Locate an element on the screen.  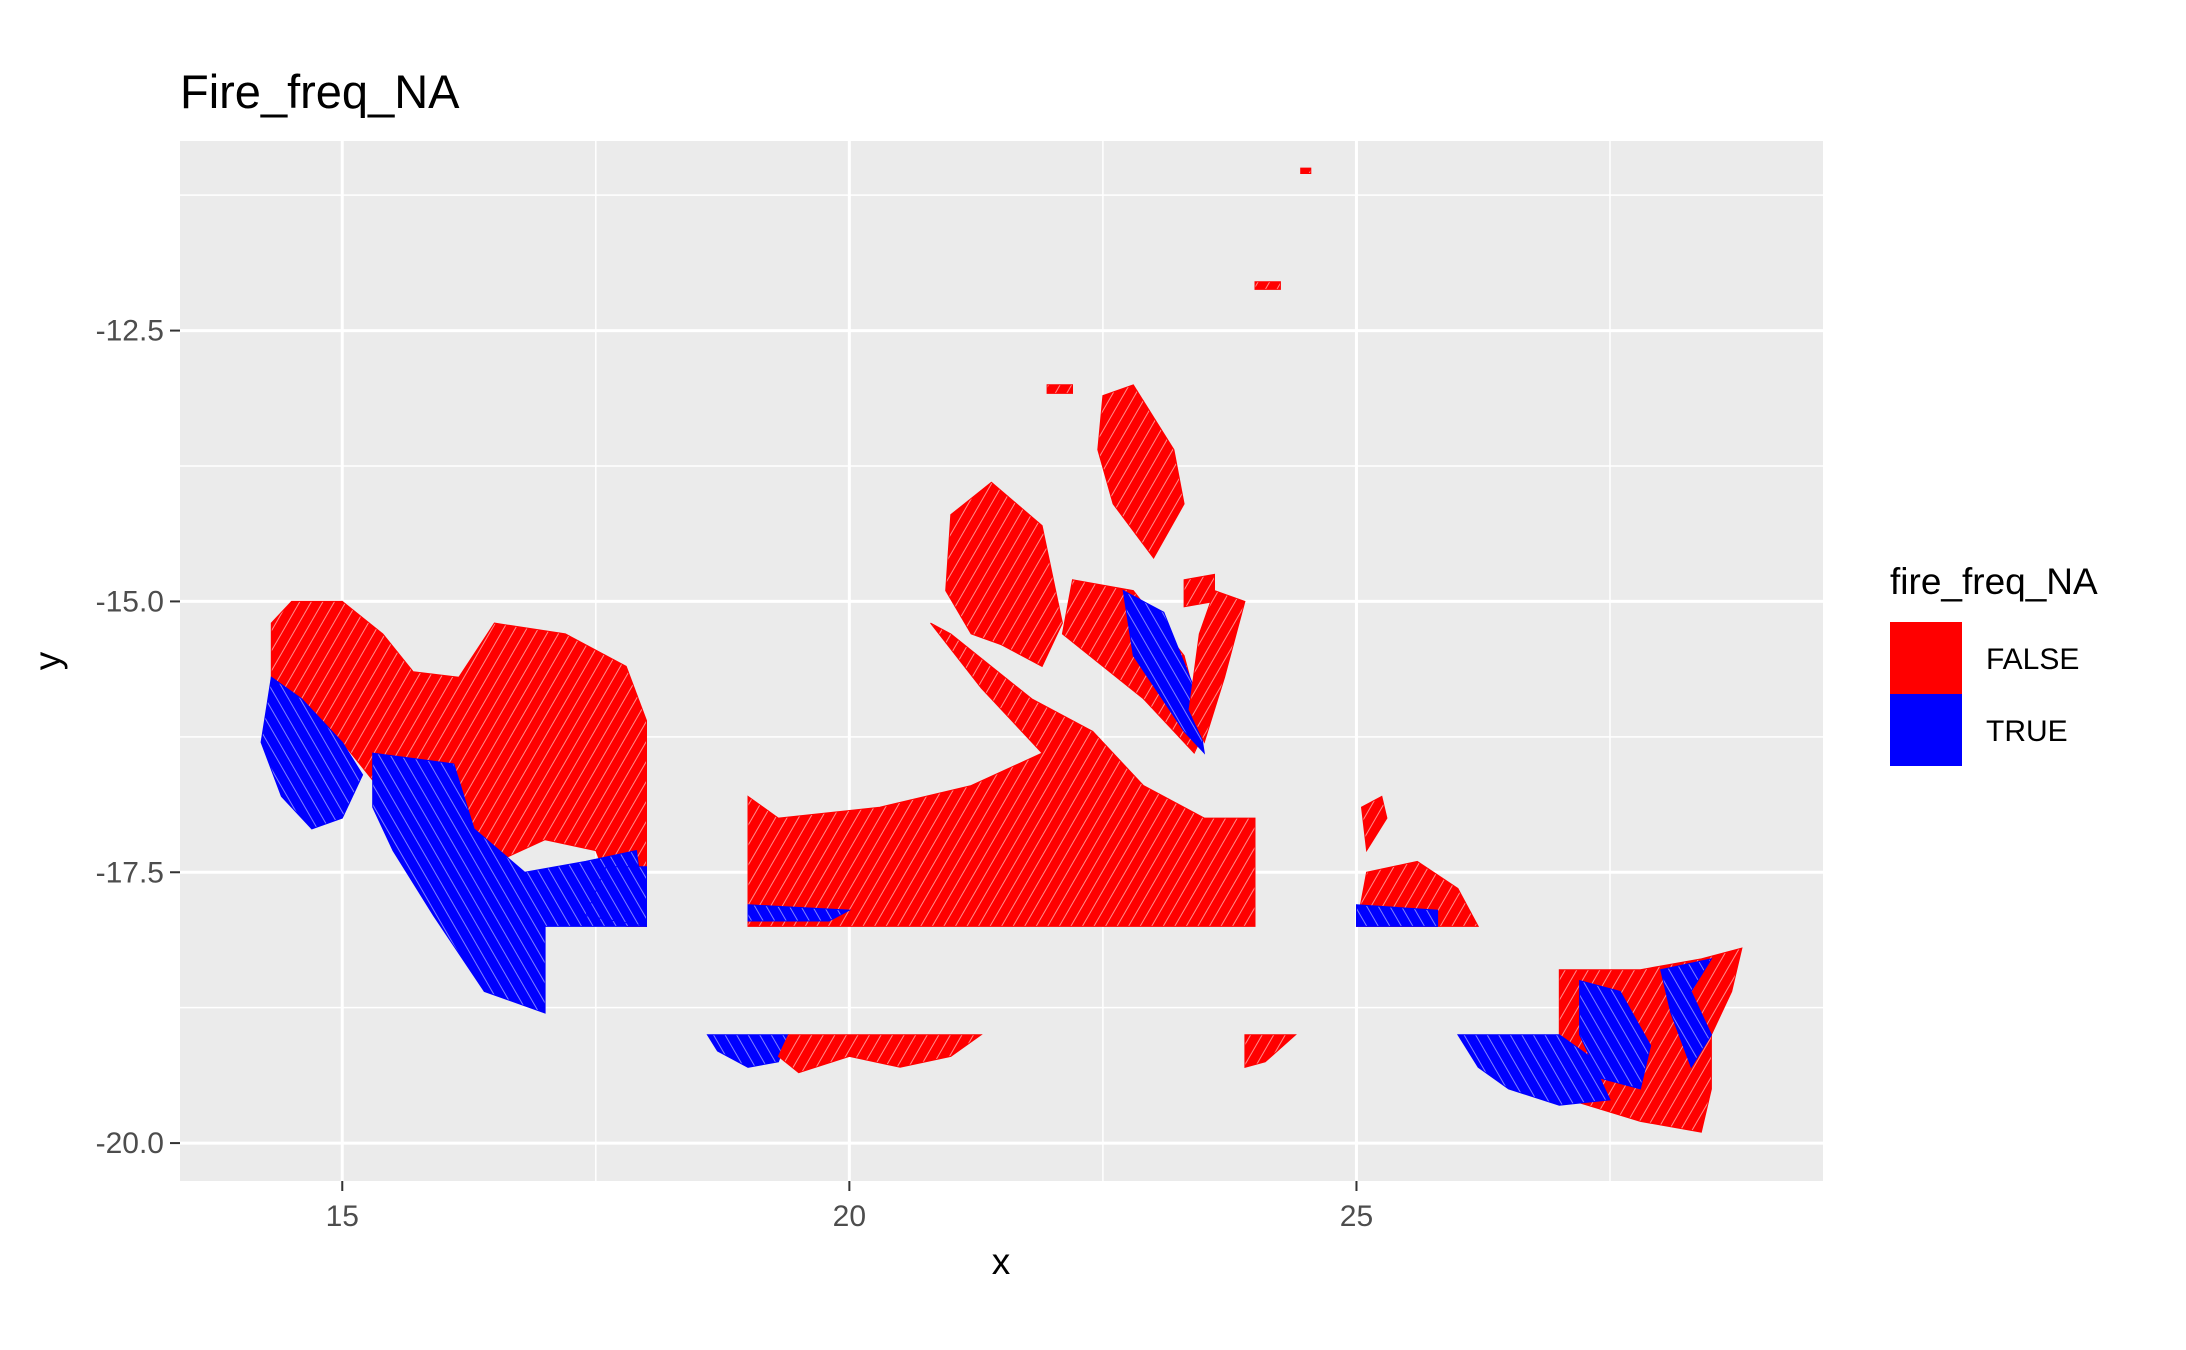
region-strip-true-central is located at coordinates (799, 913).